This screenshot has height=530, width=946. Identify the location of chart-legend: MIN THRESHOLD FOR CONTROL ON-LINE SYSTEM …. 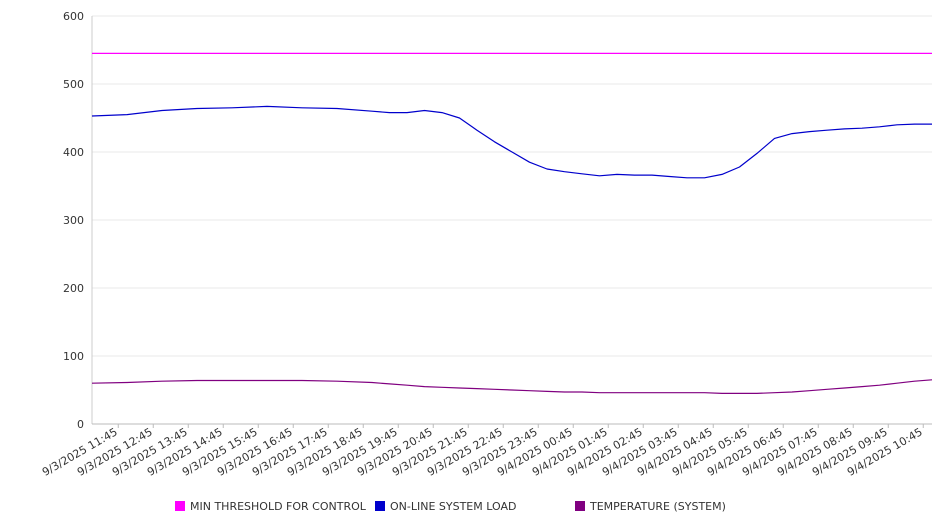
(473, 506).